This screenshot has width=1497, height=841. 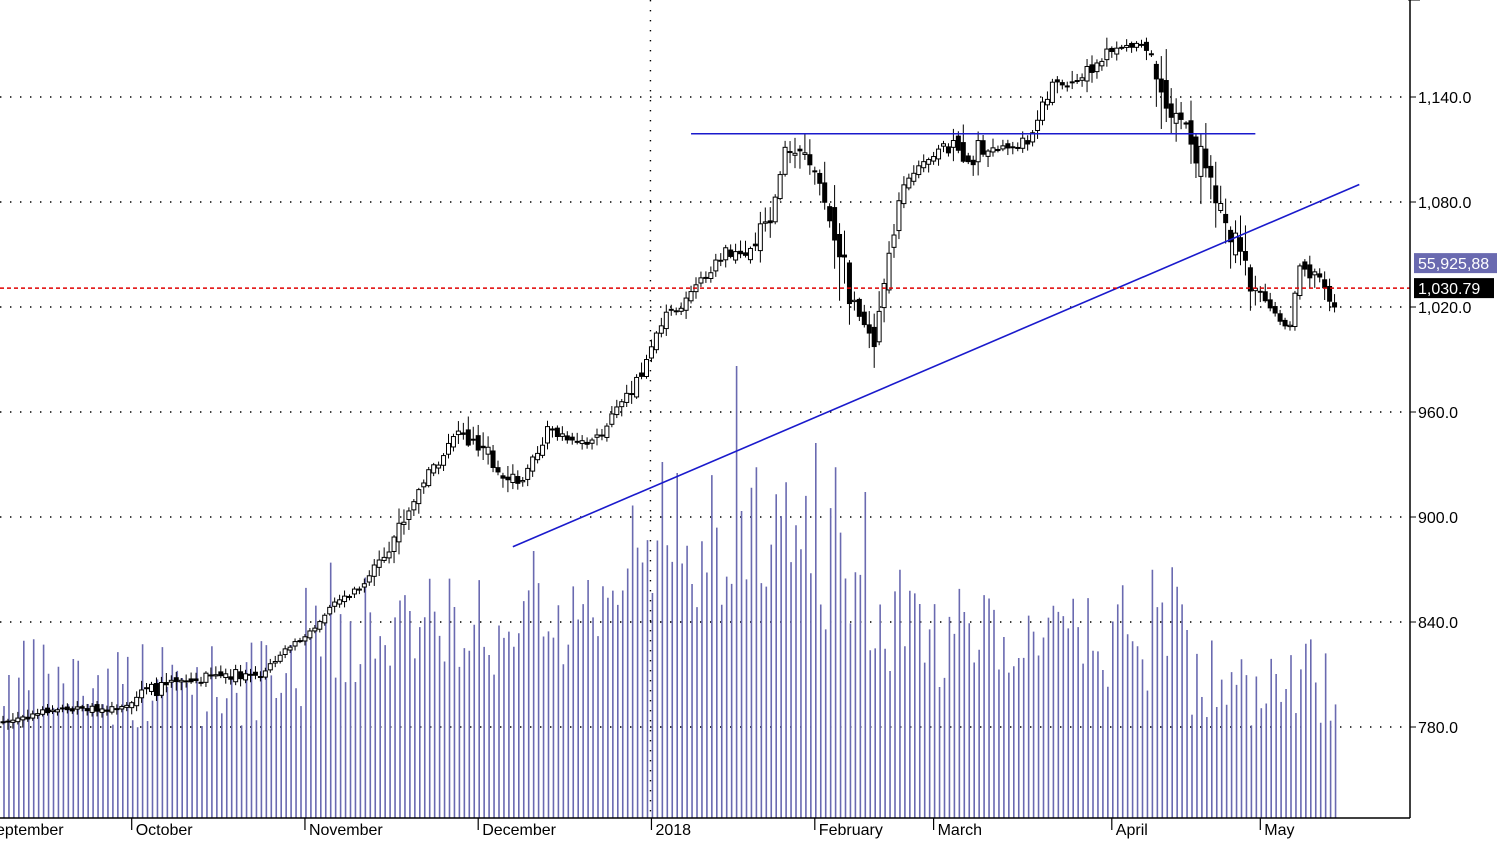 I want to click on volume-badge, so click(x=1455, y=263).